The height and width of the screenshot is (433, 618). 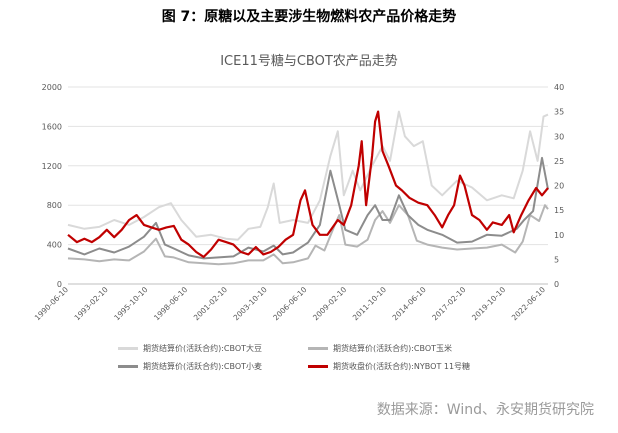 I want to click on x-tick-label: 2017-02-10, so click(x=448, y=303).